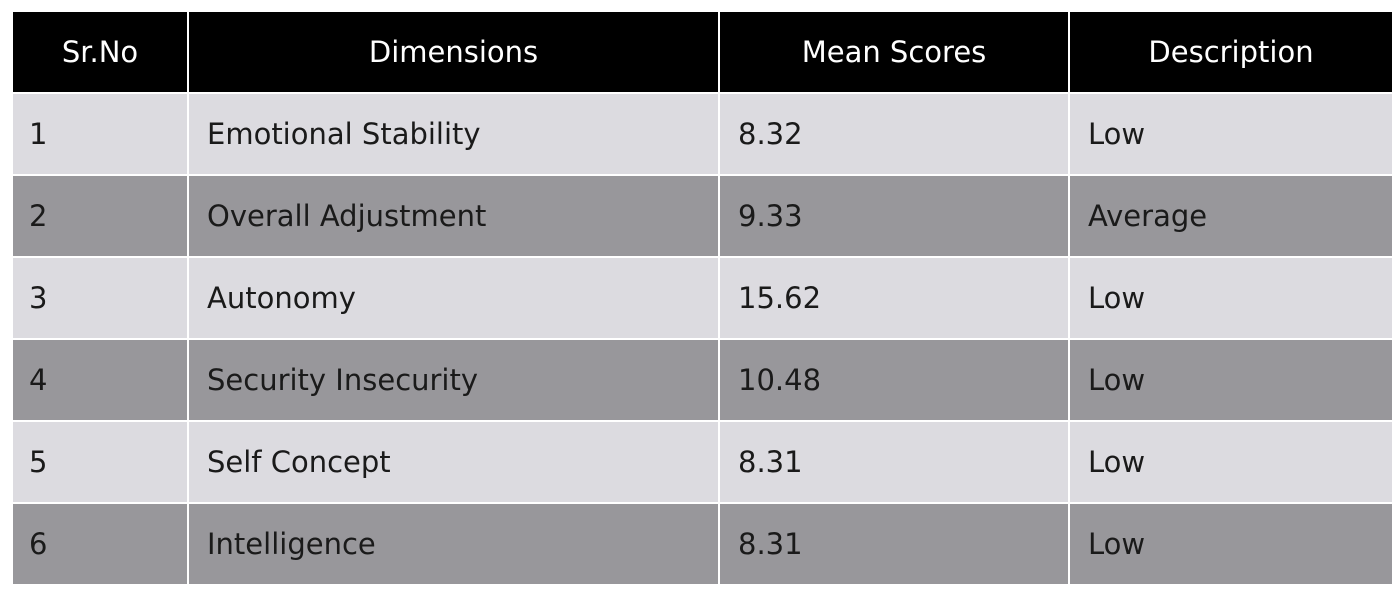 This screenshot has height=594, width=1400. I want to click on cell-dimension: Emotional Stability, so click(453, 133).